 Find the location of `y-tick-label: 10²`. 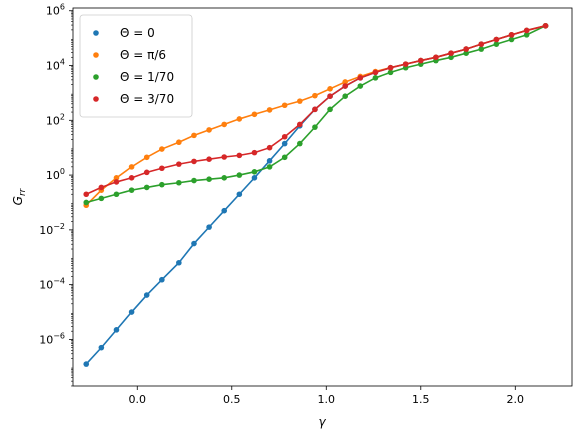

y-tick-label: 10² is located at coordinates (55, 119).